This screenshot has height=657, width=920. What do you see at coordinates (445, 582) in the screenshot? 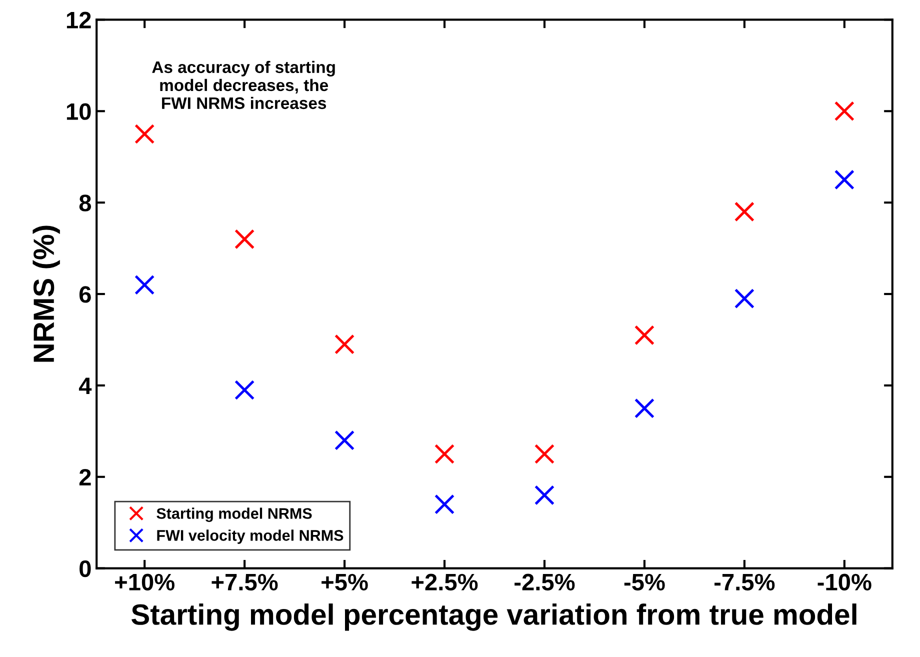
I see `x-tick-label: +2.5%` at bounding box center [445, 582].